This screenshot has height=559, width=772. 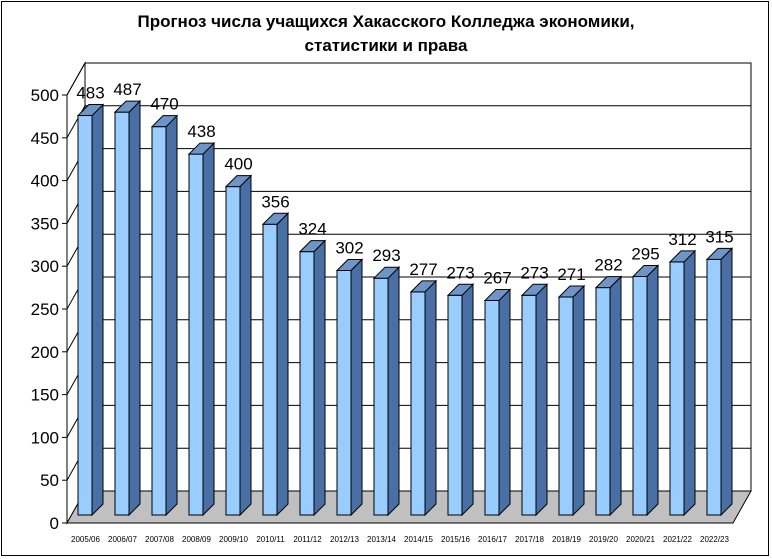 I want to click on x-tick-label: 2017/18, so click(x=529, y=539).